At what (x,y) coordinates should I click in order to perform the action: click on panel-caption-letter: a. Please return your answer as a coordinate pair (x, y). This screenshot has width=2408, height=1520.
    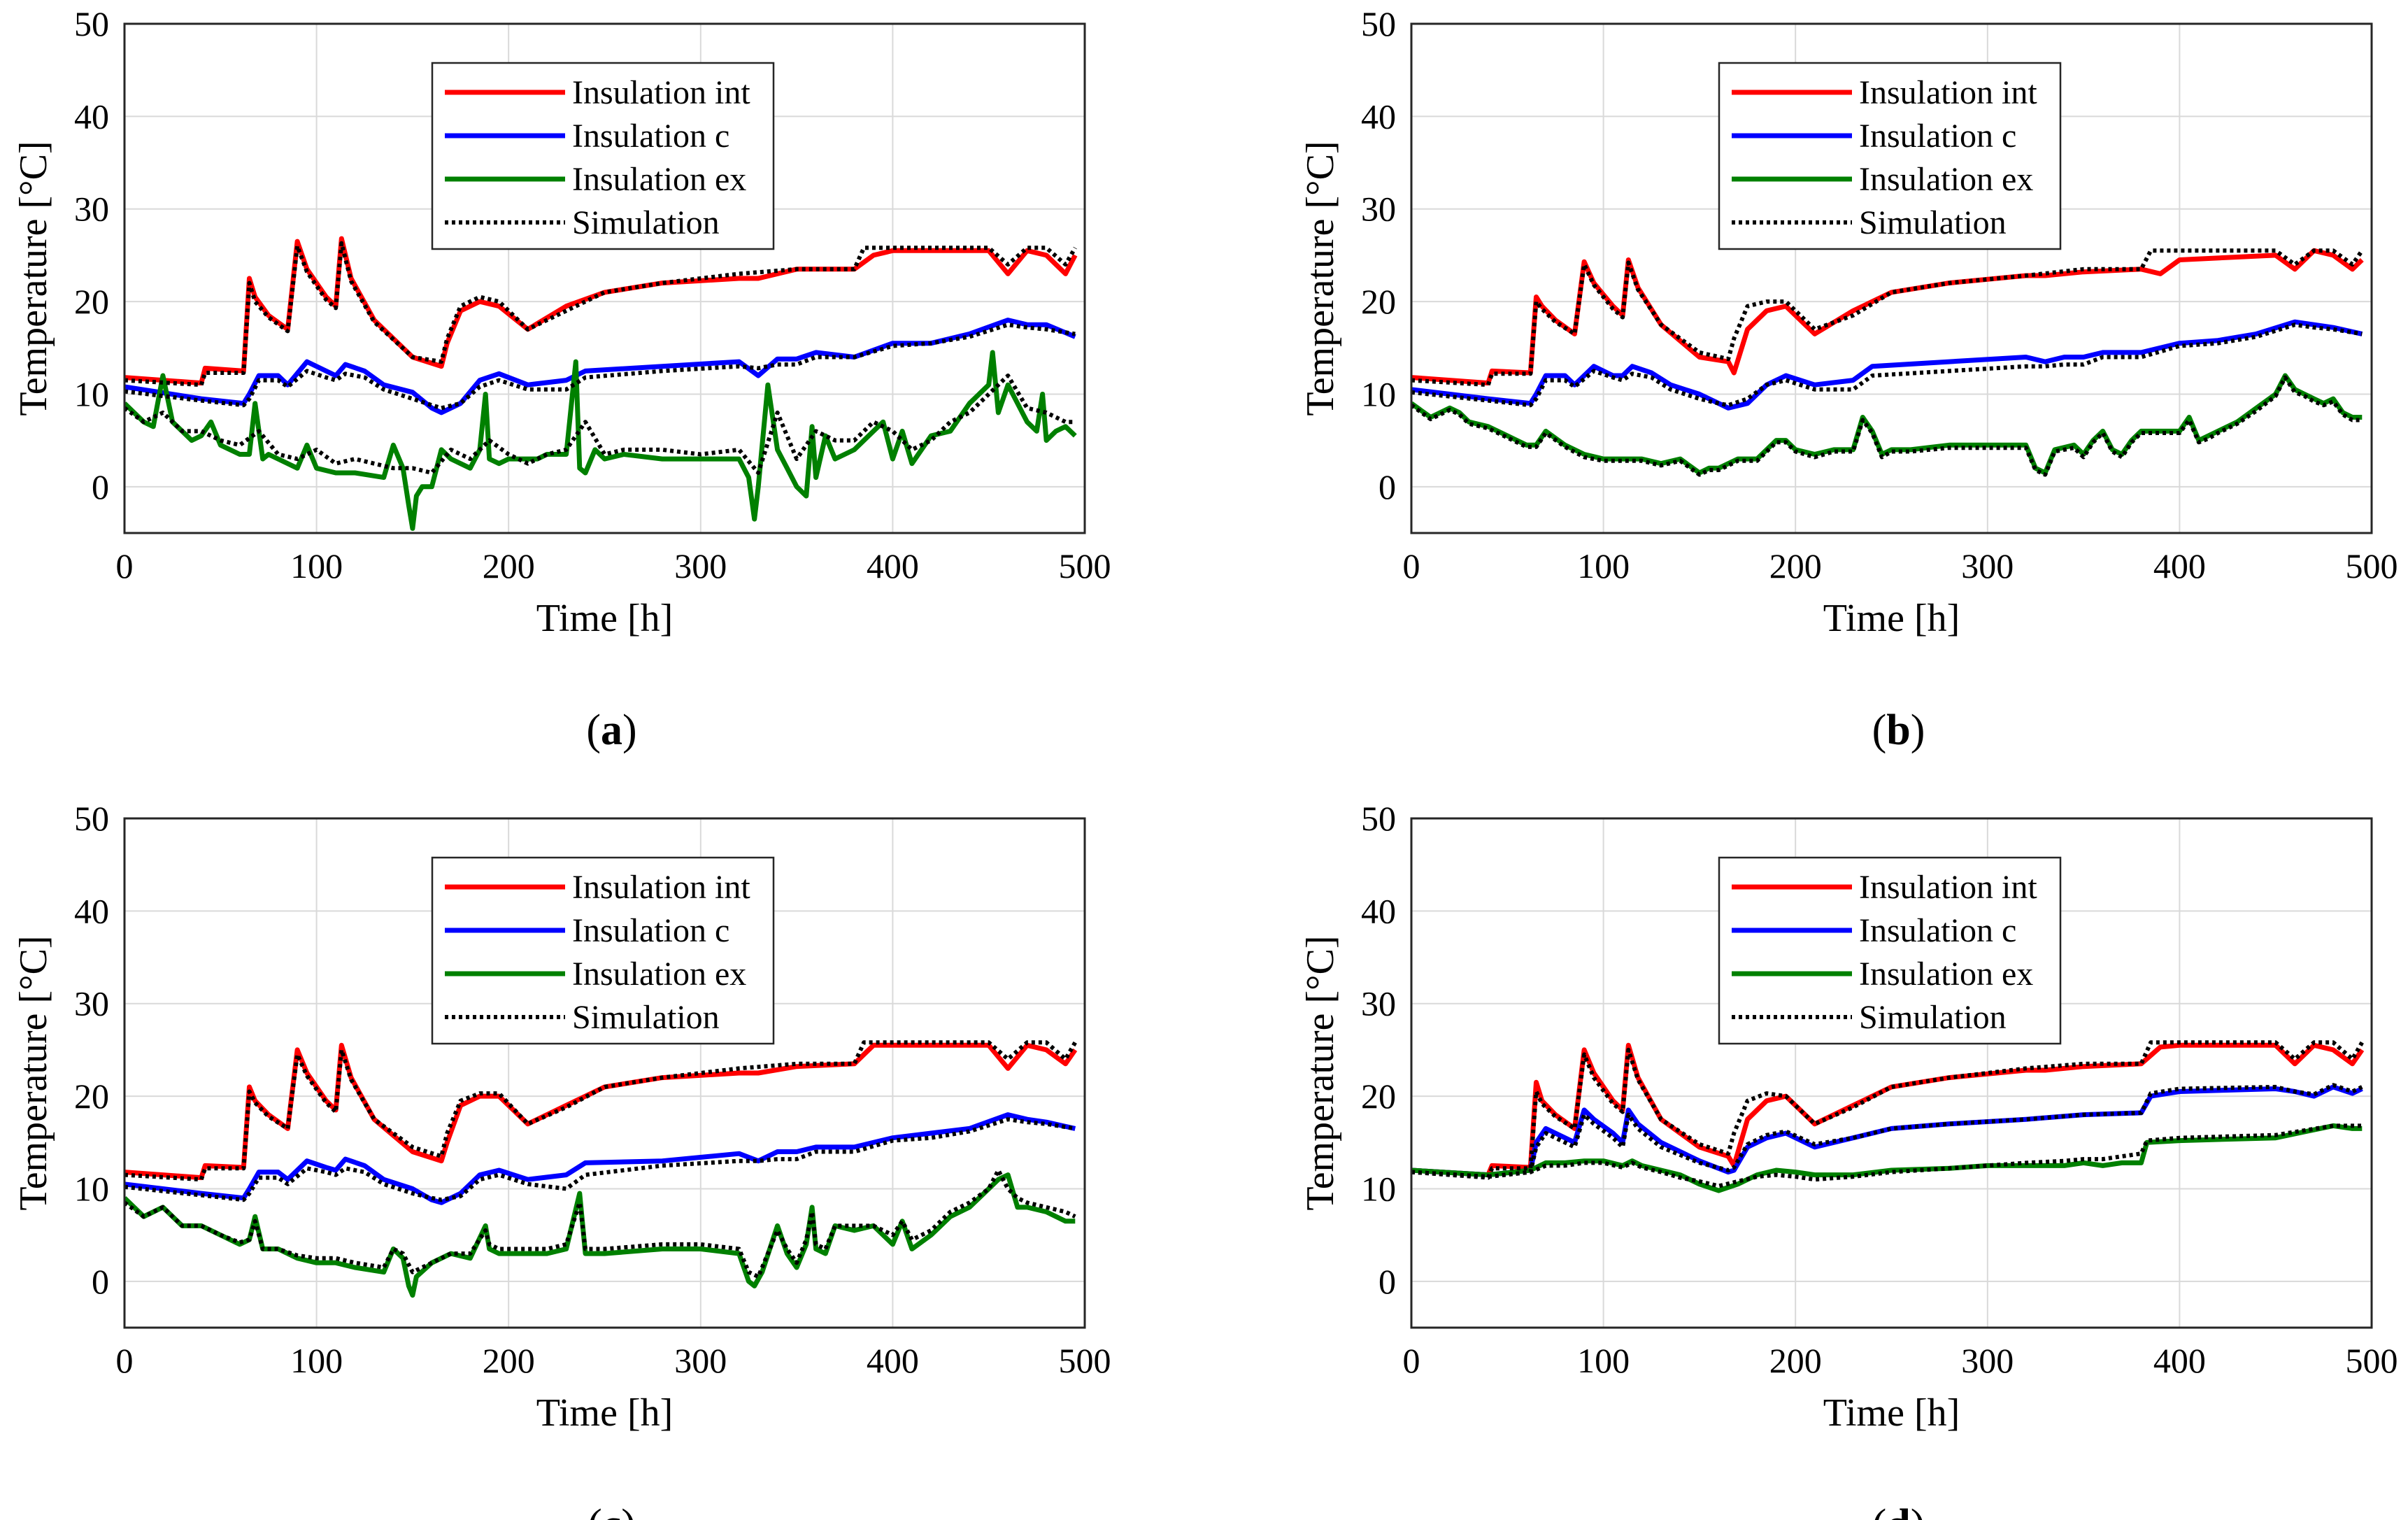
    Looking at the image, I should click on (611, 730).